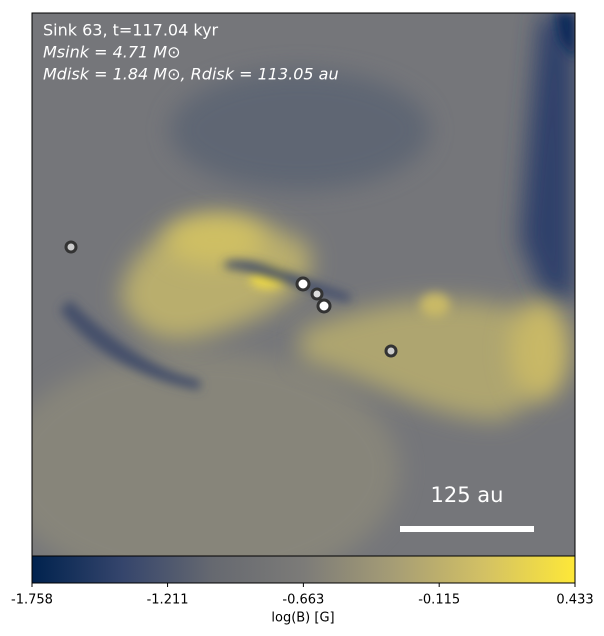 The image size is (604, 636). Describe the element at coordinates (574, 600) in the screenshot. I see `colorbar-tick-label: 0.433` at that location.